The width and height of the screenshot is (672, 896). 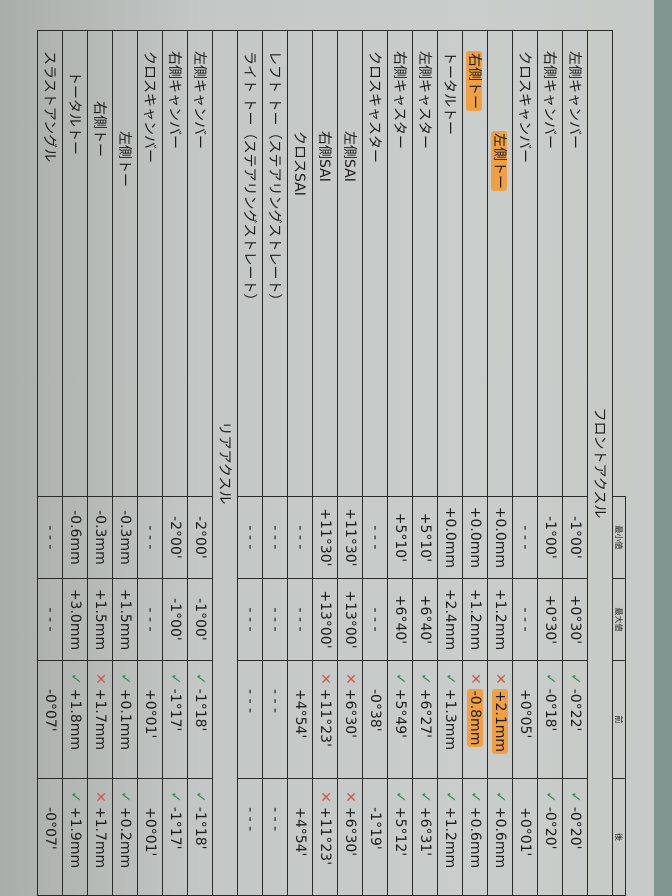 What do you see at coordinates (525, 263) in the screenshot?
I see `row-label-cell: クロスキャンバー` at bounding box center [525, 263].